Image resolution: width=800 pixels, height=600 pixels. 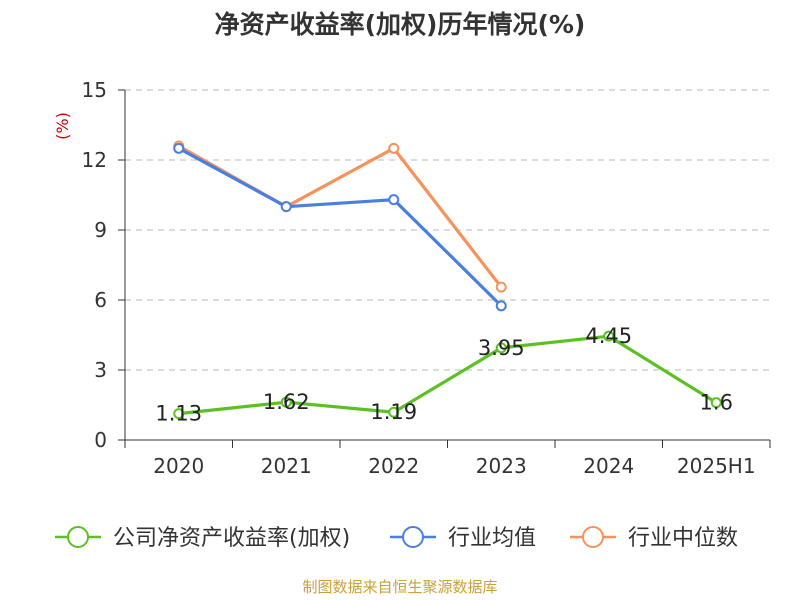 I want to click on y-tick-label: 12, so click(x=94, y=160).